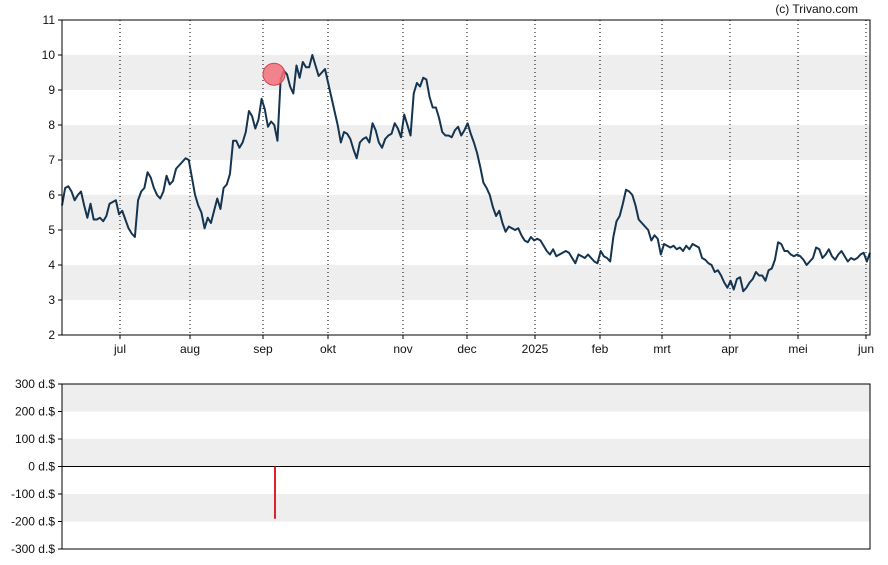 This screenshot has height=565, width=888. I want to click on price-y-tick-label: 6, so click(51, 195).